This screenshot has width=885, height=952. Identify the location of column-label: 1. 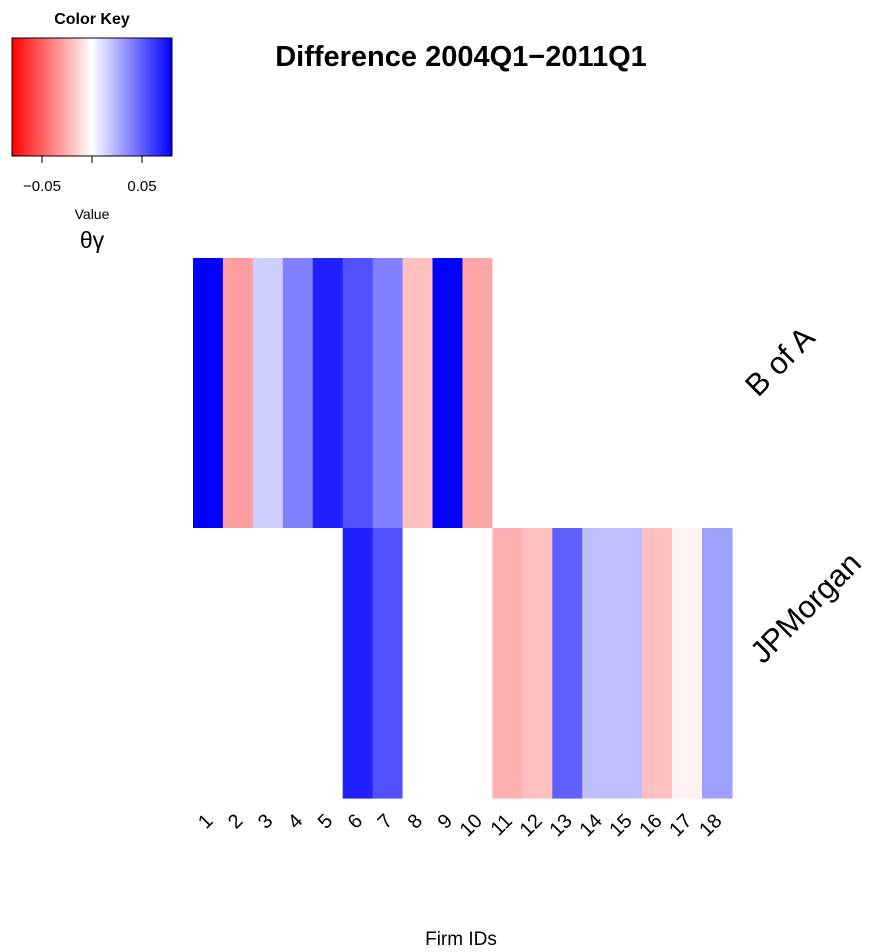
(205, 821).